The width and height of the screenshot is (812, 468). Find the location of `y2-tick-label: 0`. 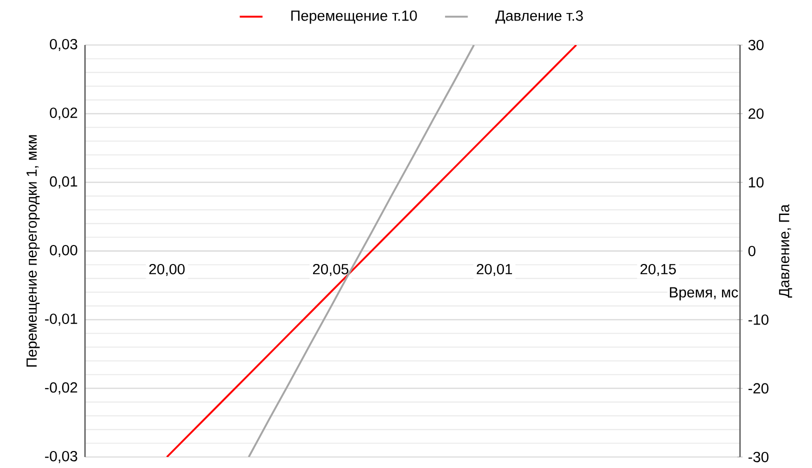

y2-tick-label: 0 is located at coordinates (752, 251).